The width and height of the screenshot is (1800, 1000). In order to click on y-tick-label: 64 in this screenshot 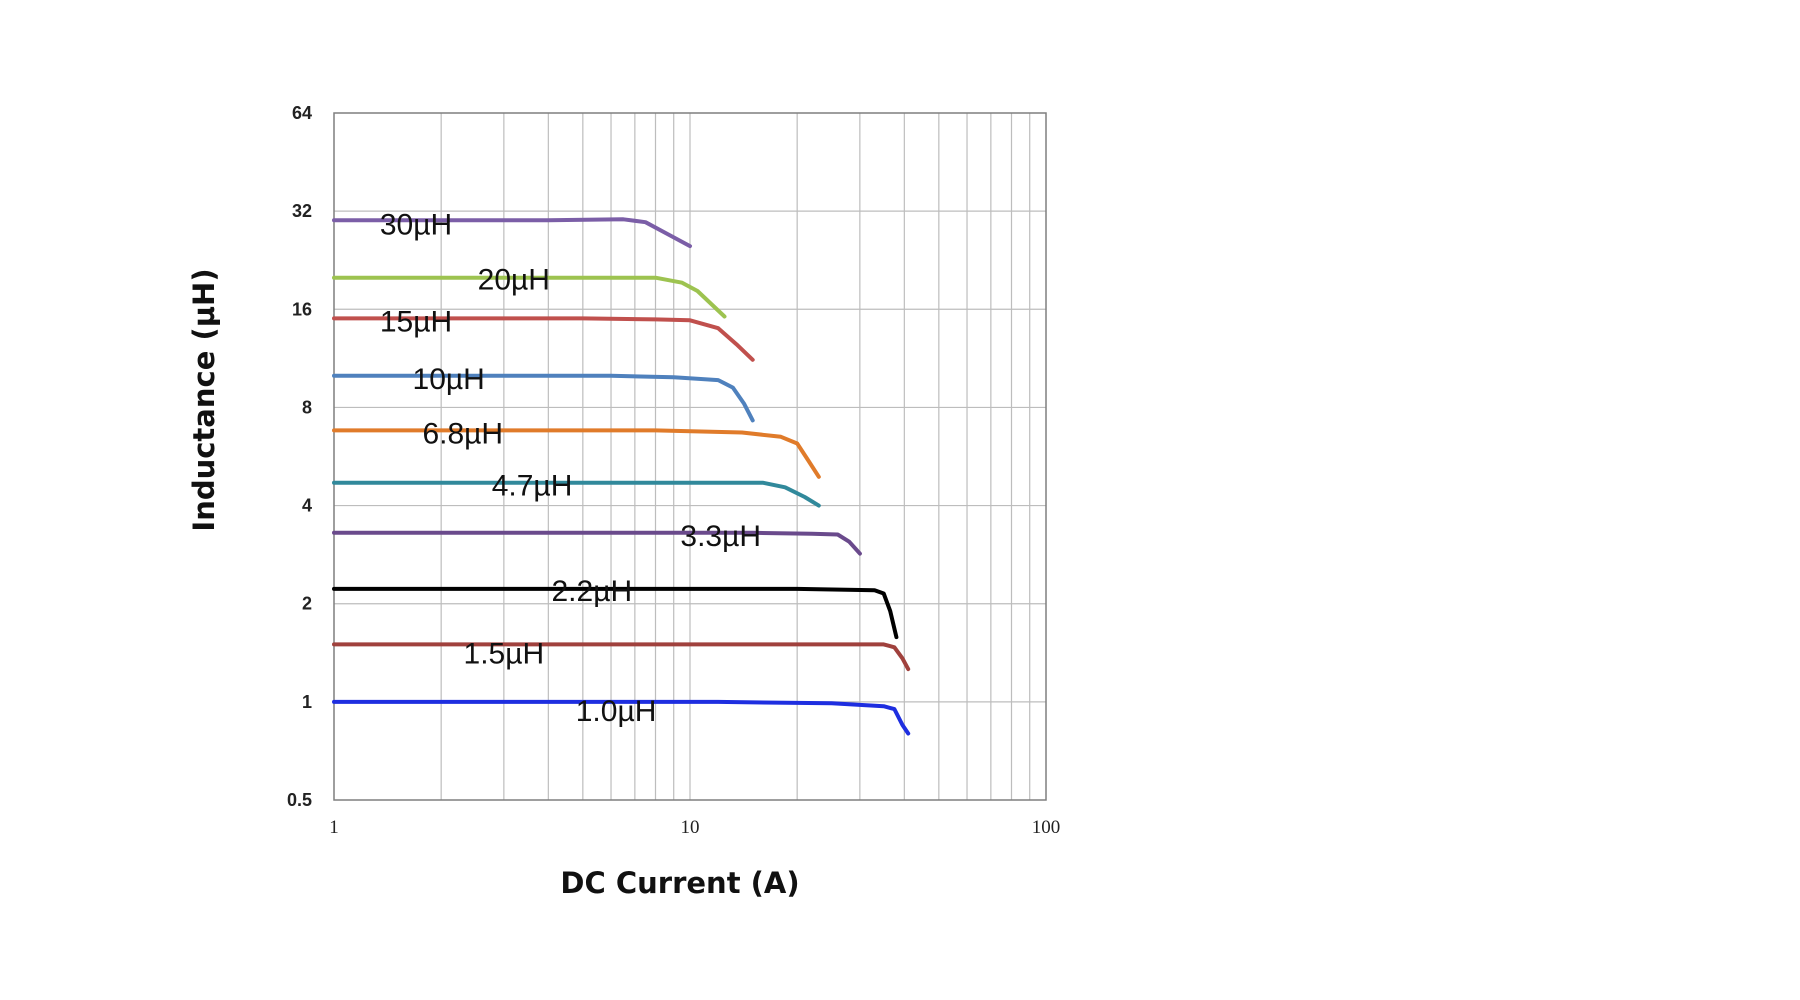, I will do `click(302, 113)`.